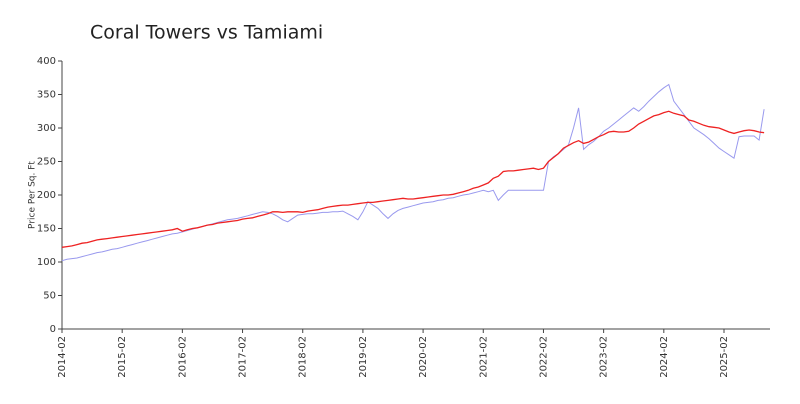 Image resolution: width=800 pixels, height=404 pixels. Describe the element at coordinates (53, 329) in the screenshot. I see `y-tick-label: 0` at that location.